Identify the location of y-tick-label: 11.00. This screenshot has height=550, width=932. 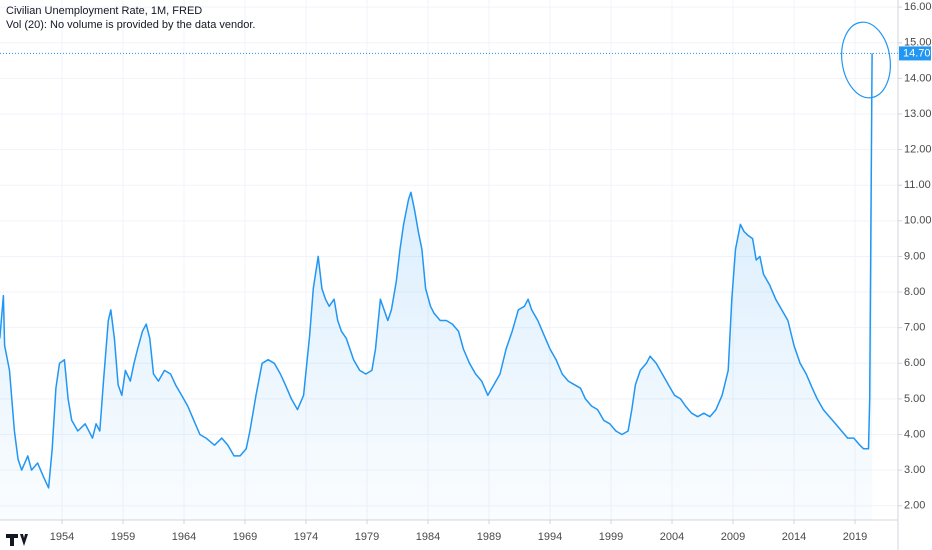
(917, 185).